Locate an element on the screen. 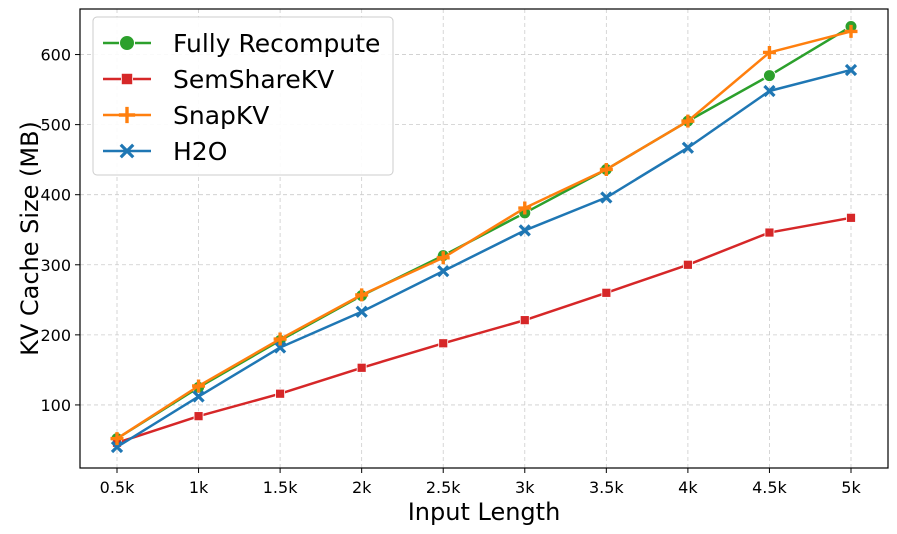  legend-item: H2O is located at coordinates (165, 151).